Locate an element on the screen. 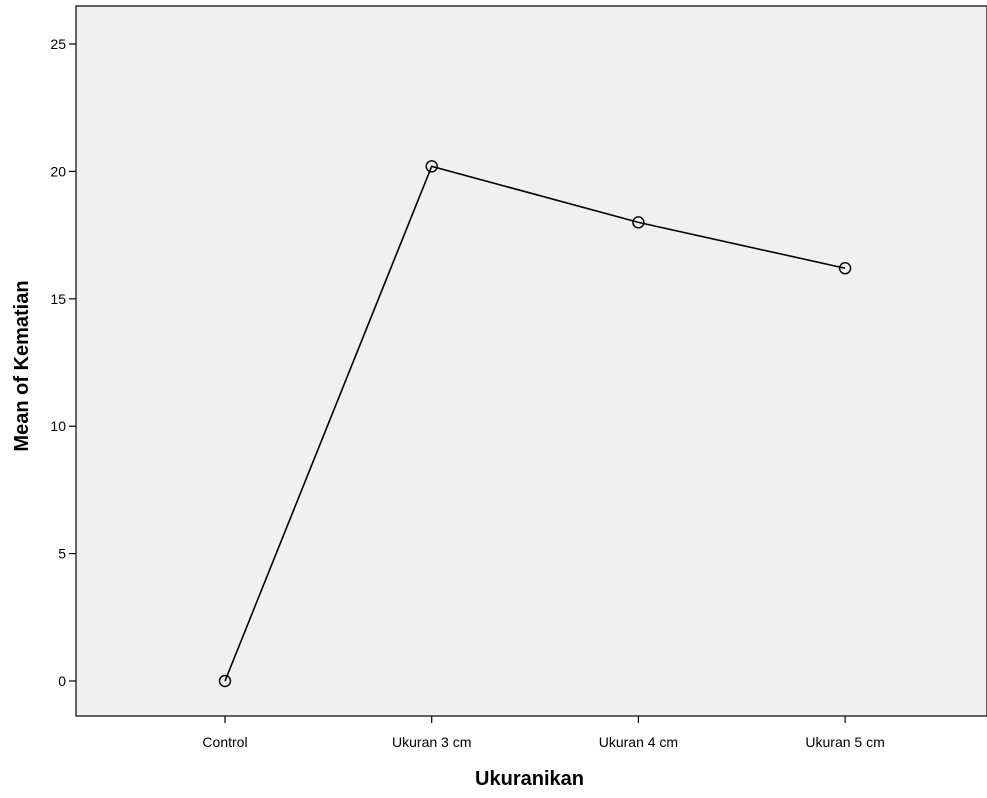 The image size is (987, 798). y-axis: 0 5 10 15 20 25 is located at coordinates (63, 362).